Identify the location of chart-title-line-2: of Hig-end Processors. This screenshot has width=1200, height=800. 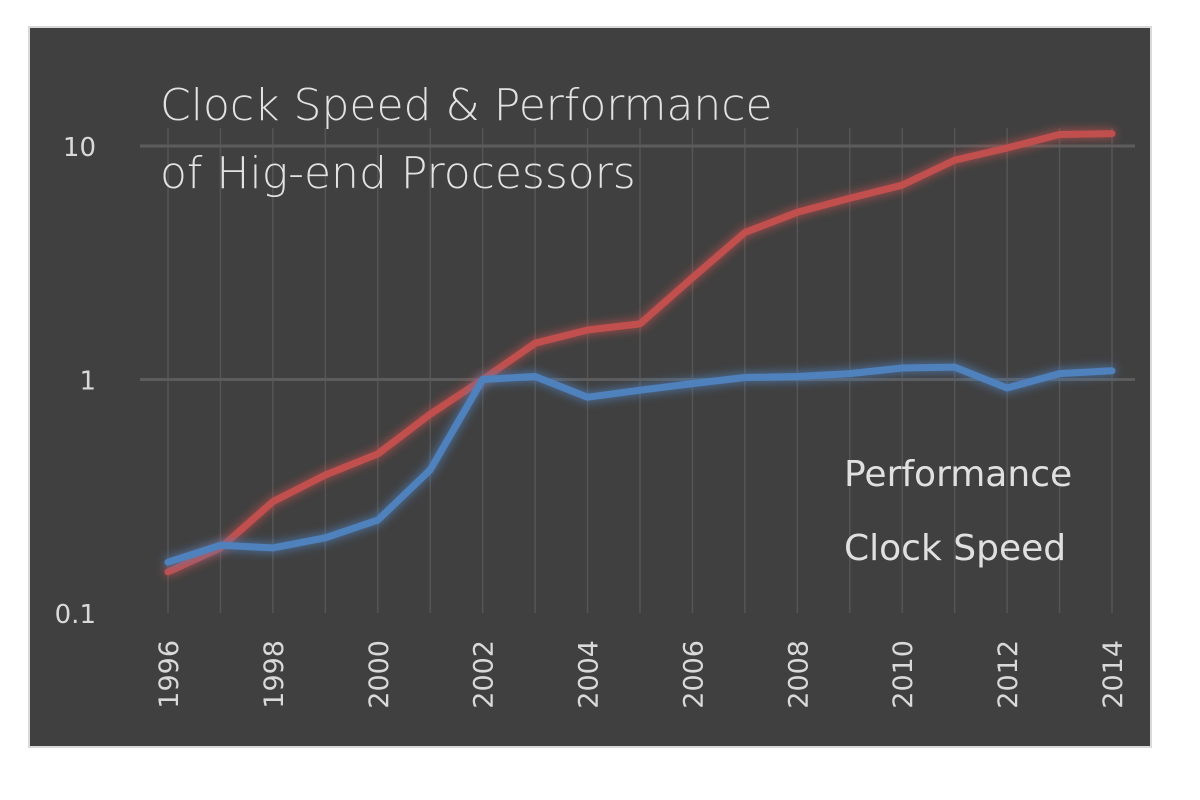
(398, 173).